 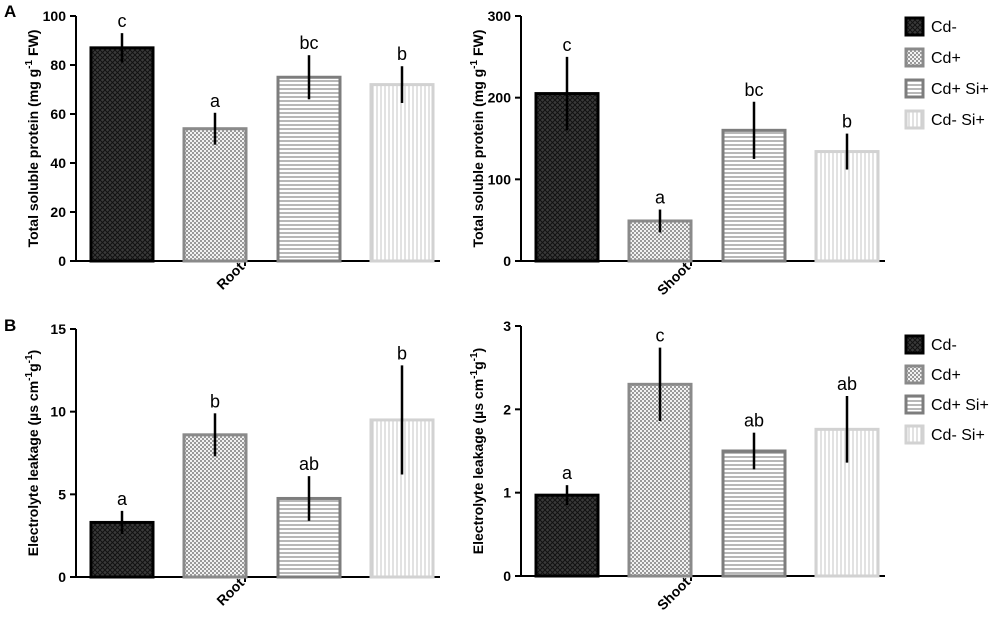 I want to click on y-tick-label: 60, so click(x=58, y=114).